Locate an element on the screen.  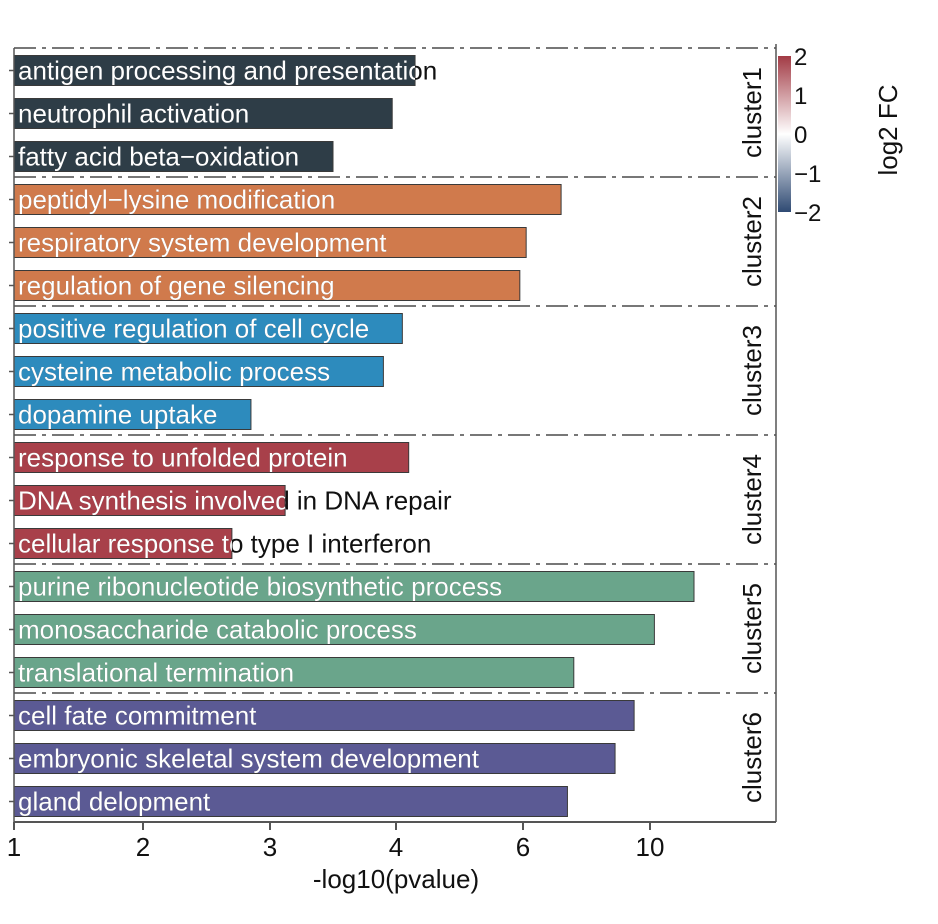
bar-label-on-bar: antigen processing and presentation is located at coordinates (227, 71).